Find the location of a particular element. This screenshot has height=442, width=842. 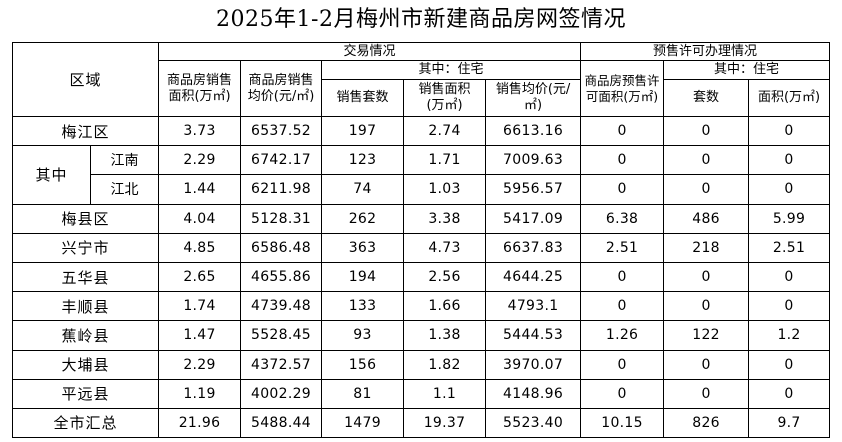

table-row: 五华县 2.65 4655.86 194 2.56 4644.25 0 0 0 is located at coordinates (420, 277).